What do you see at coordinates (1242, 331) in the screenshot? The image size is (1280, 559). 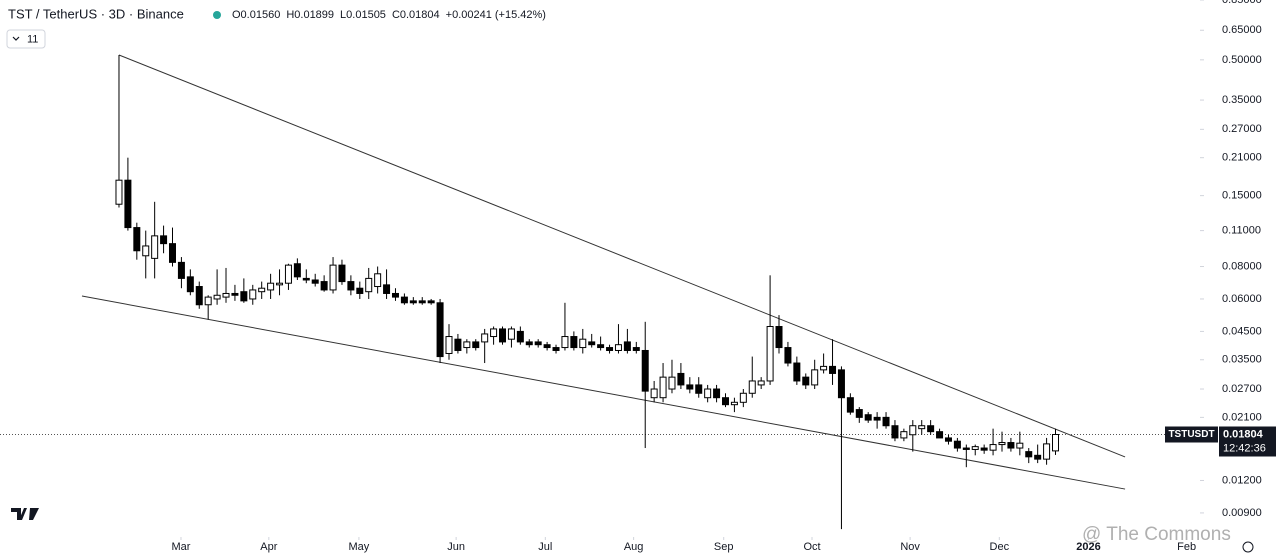 I see `y-tick-label: 0.04500` at bounding box center [1242, 331].